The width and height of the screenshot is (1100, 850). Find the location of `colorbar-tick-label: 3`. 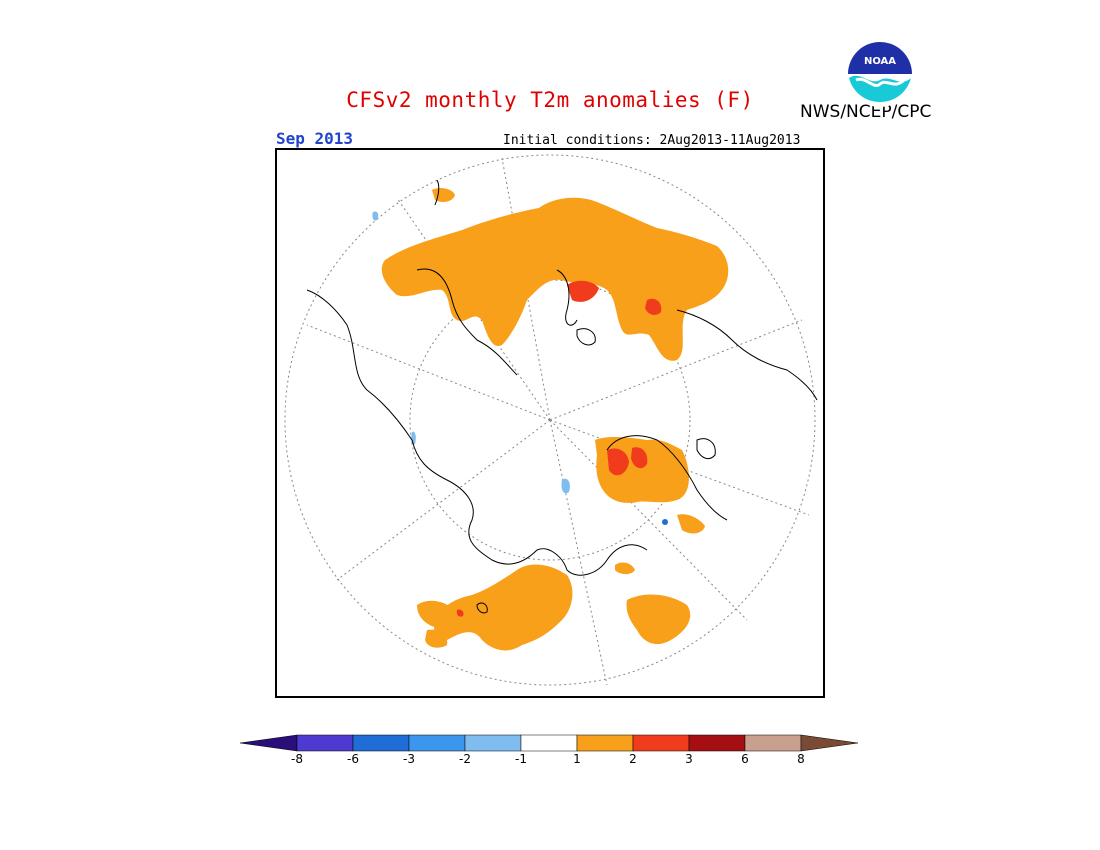

colorbar-tick-label: 3 is located at coordinates (689, 759).